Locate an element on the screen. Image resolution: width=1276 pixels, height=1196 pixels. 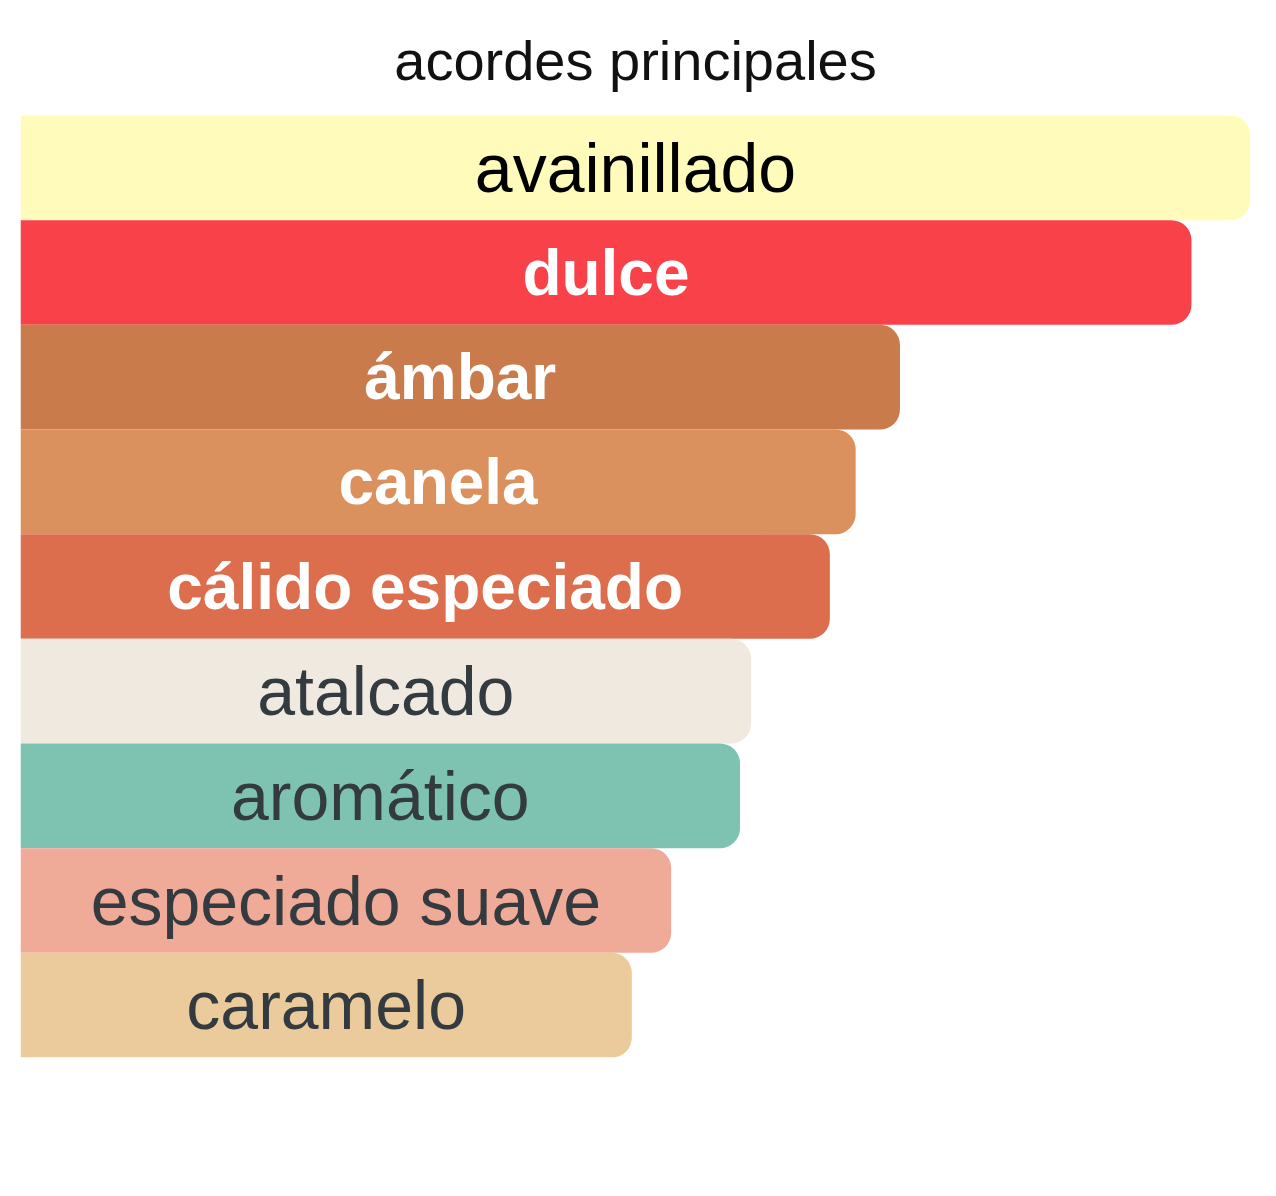
y-tick-label: ámbar is located at coordinates (460, 377).